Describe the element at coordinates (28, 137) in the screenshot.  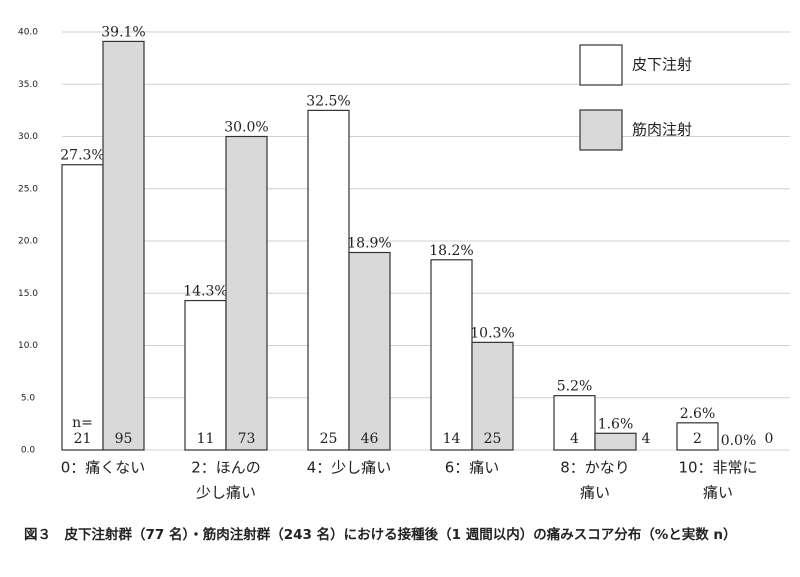
I see `y-tick-label: 30.0` at that location.